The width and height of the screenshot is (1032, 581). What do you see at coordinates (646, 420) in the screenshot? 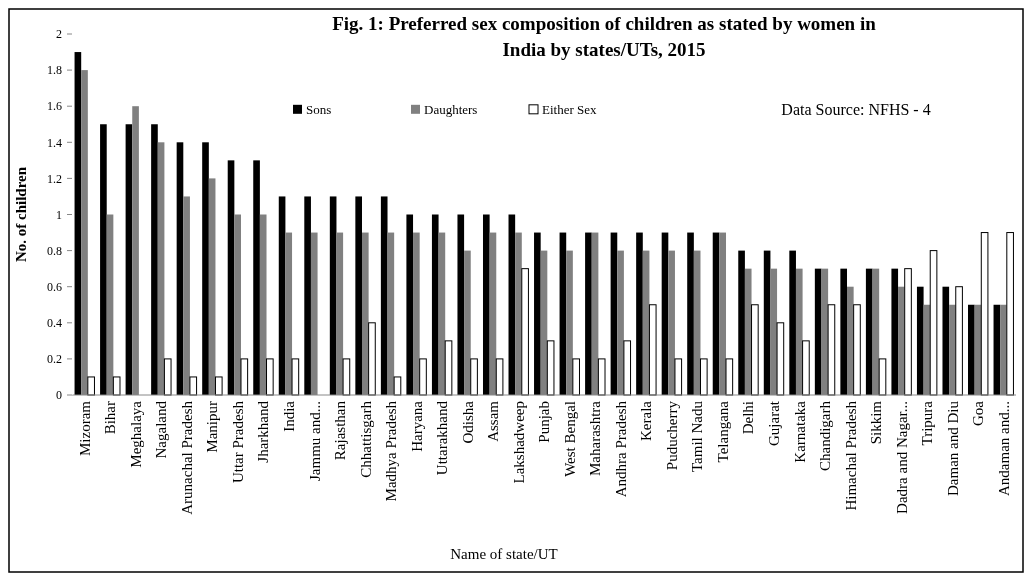
I see `x-tick-label: Kerala` at bounding box center [646, 420].